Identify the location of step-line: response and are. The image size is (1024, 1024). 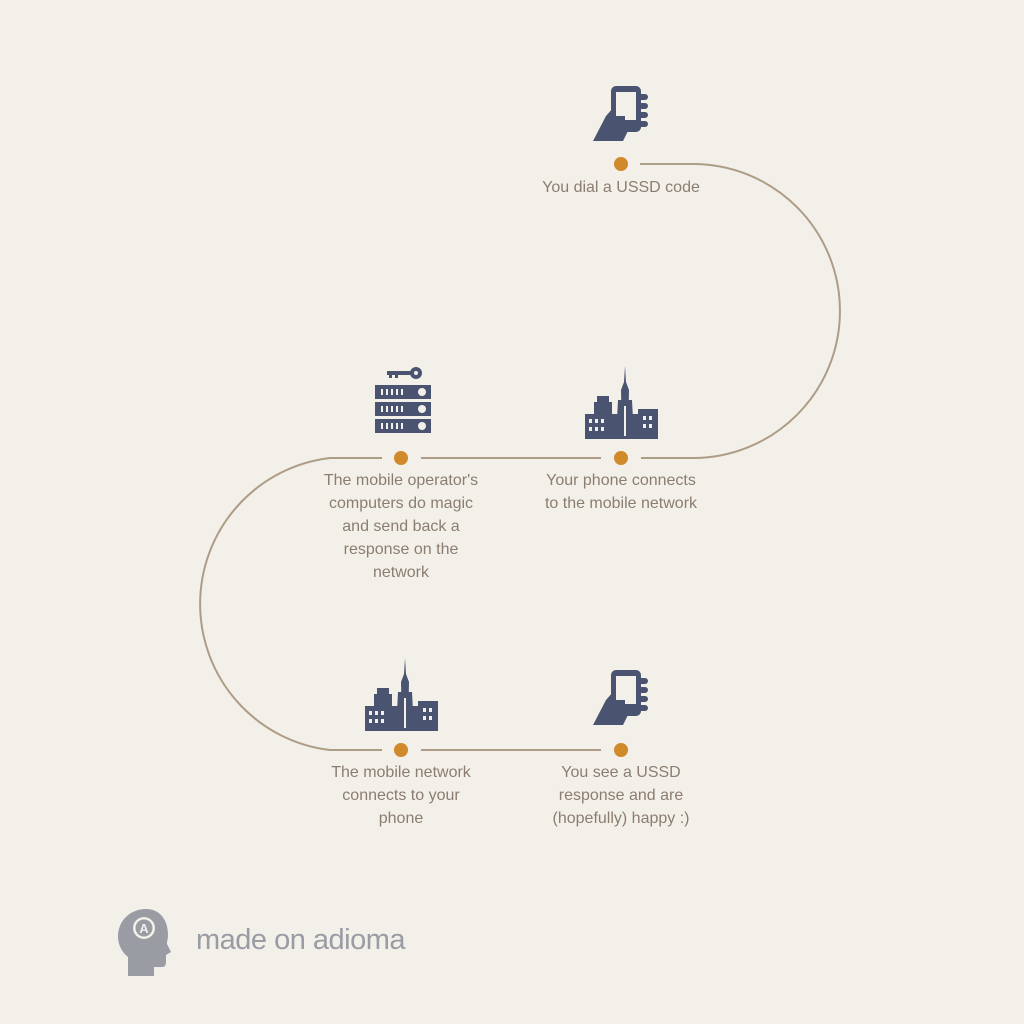
(621, 795).